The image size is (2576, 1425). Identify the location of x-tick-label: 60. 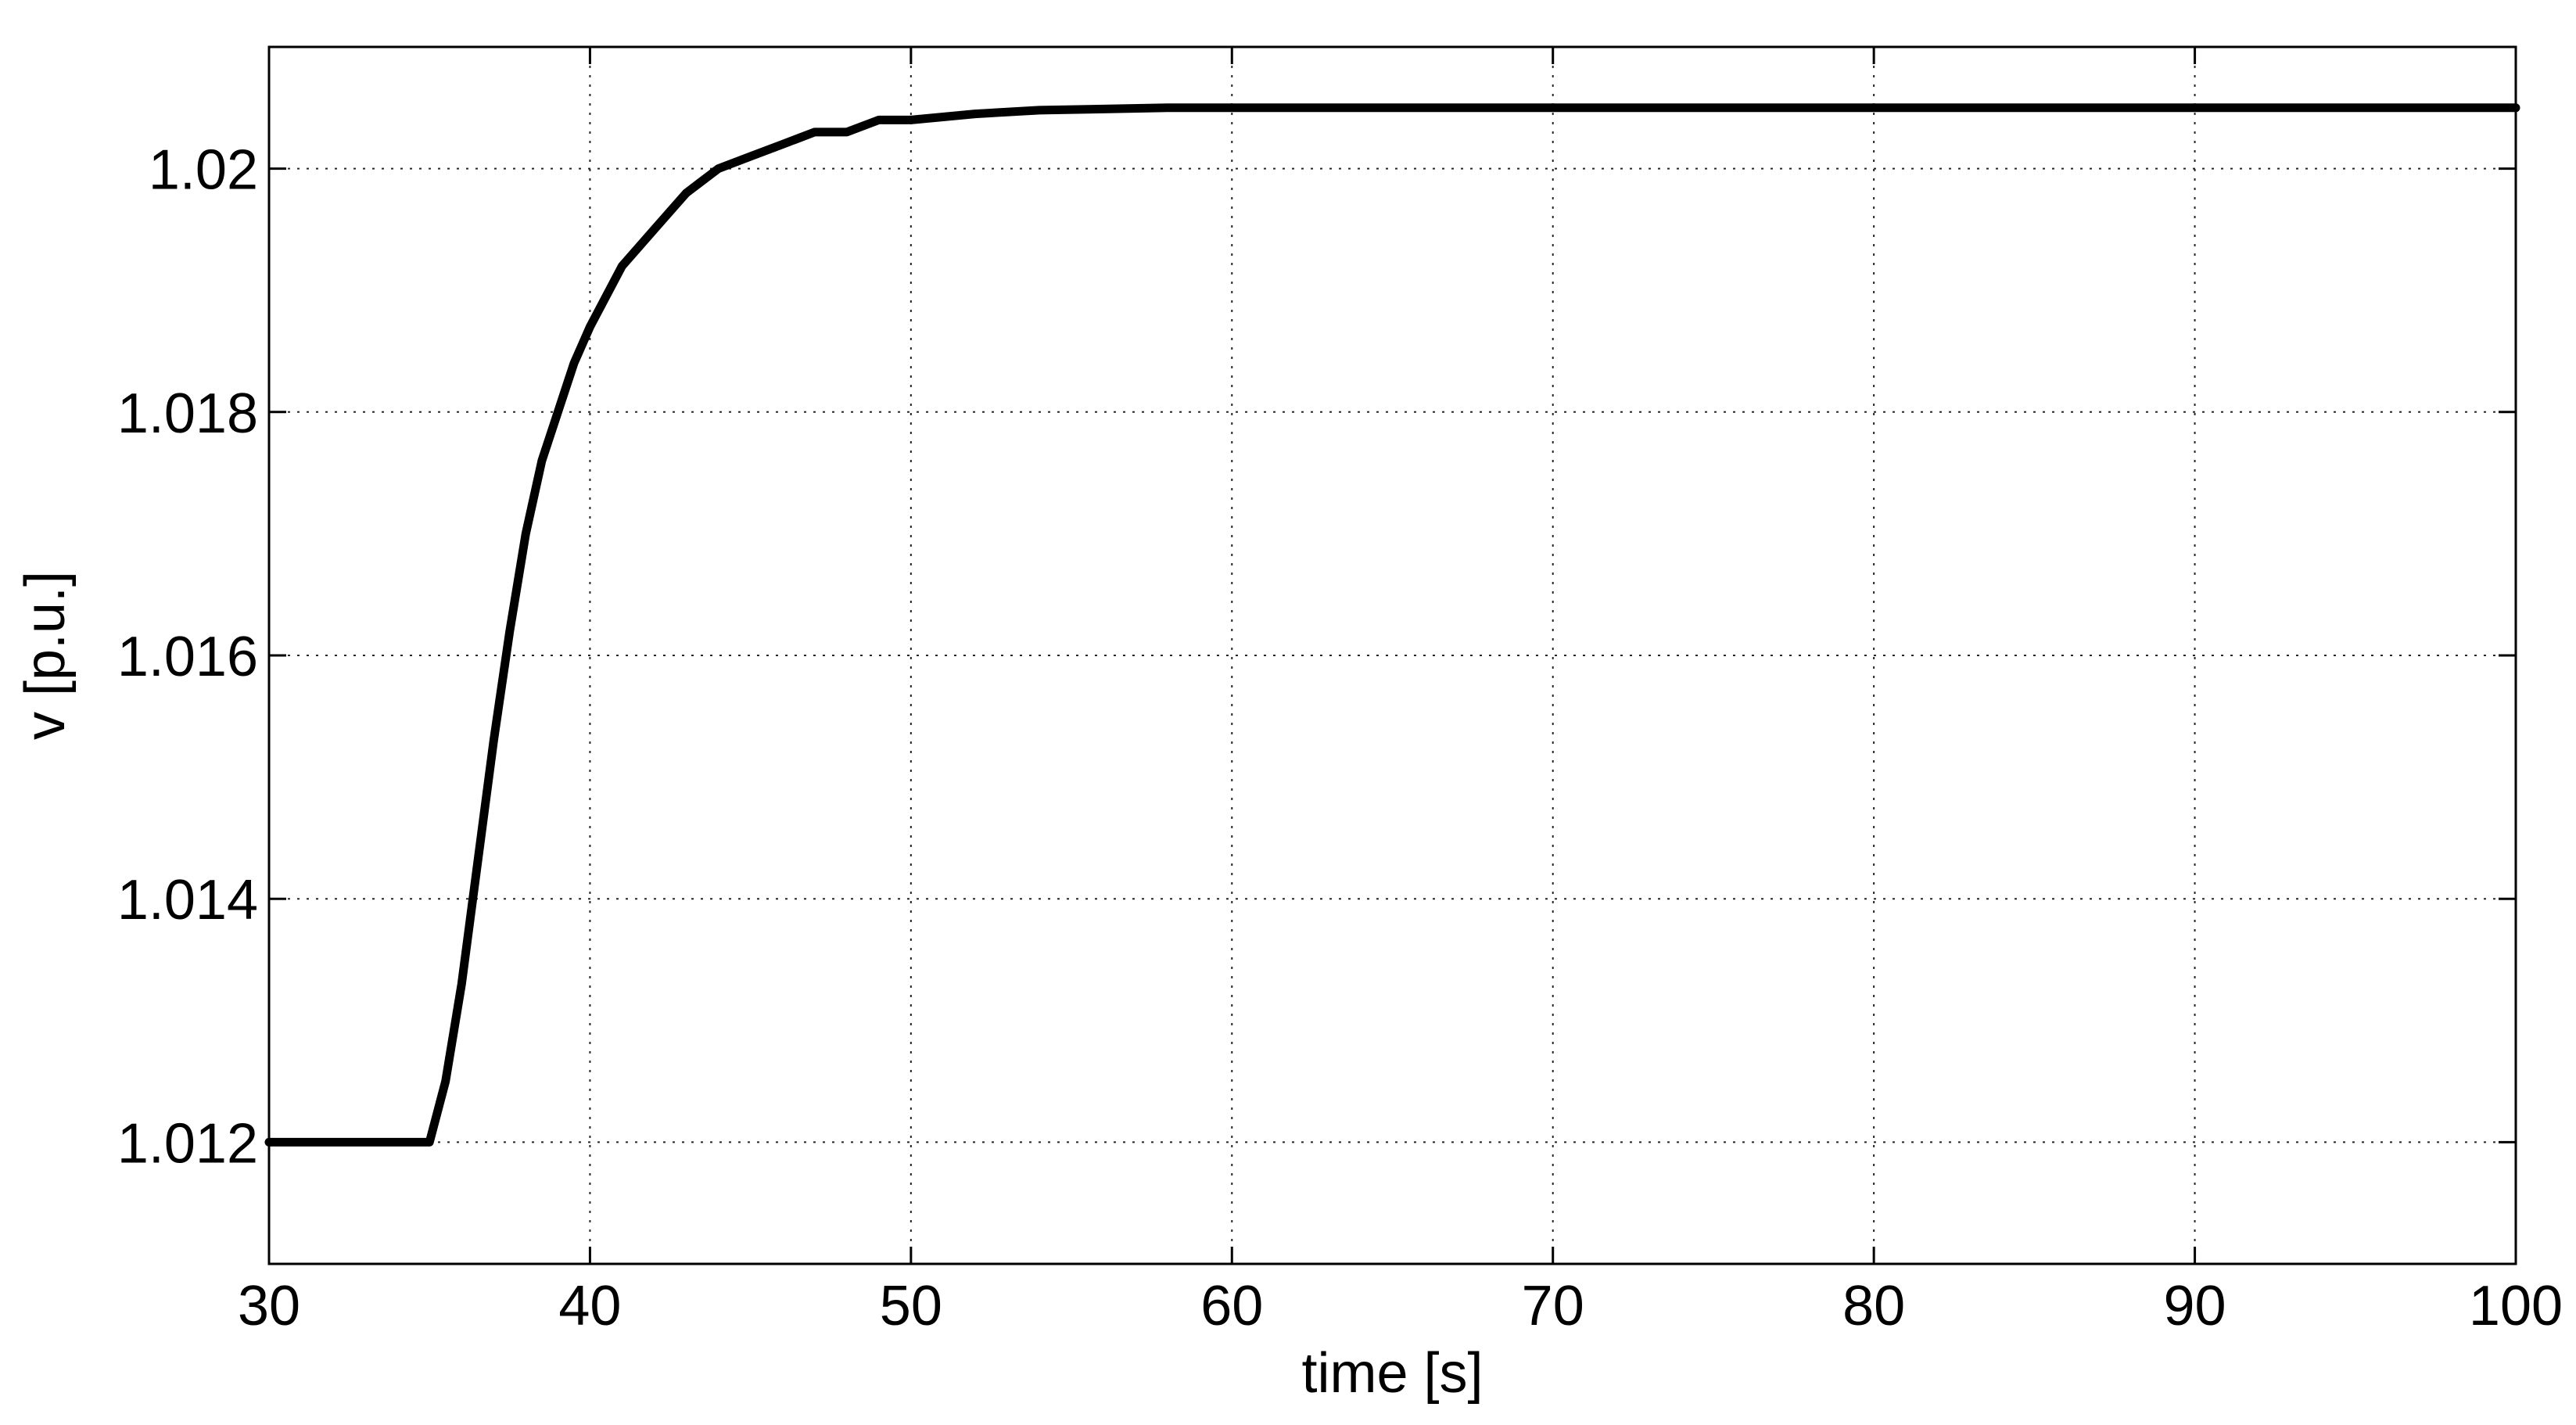
(1231, 1306).